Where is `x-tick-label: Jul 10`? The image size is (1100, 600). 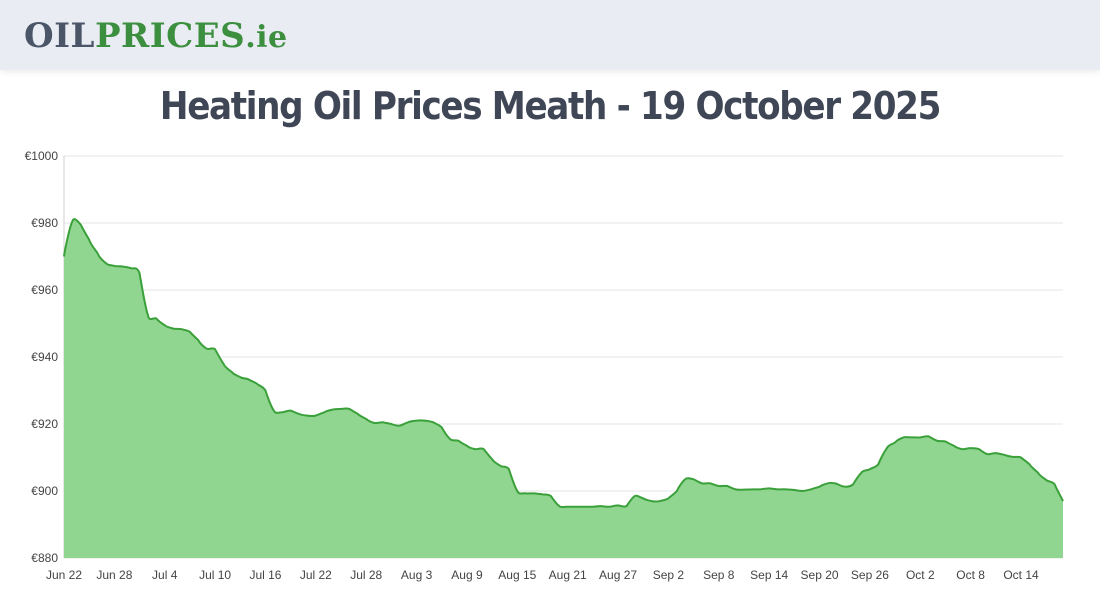 x-tick-label: Jul 10 is located at coordinates (215, 575).